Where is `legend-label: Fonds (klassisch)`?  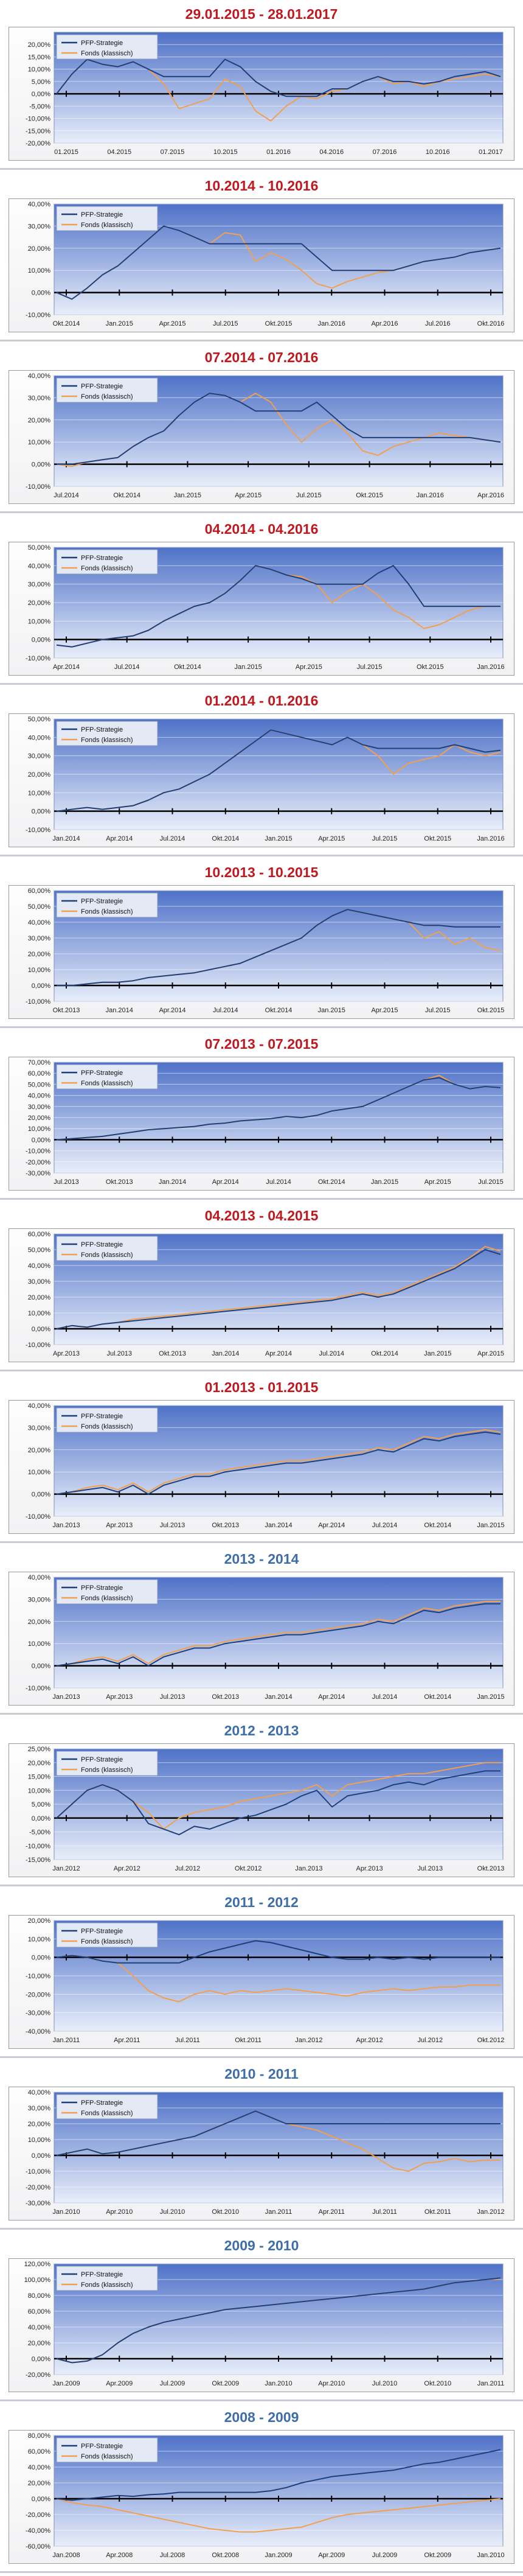
legend-label: Fonds (klassisch) is located at coordinates (107, 740).